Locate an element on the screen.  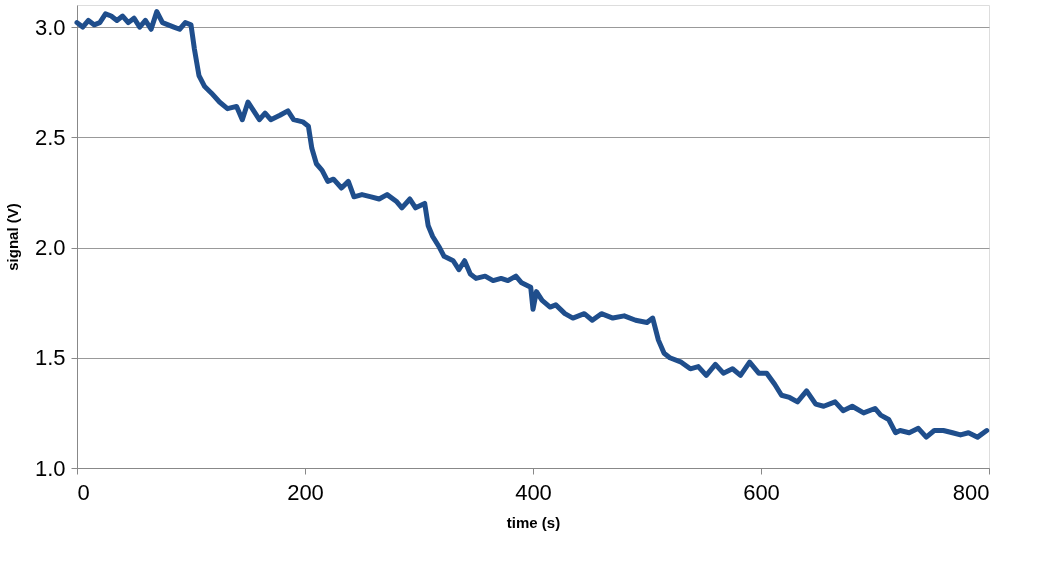
x-tick-label: 200 is located at coordinates (305, 492).